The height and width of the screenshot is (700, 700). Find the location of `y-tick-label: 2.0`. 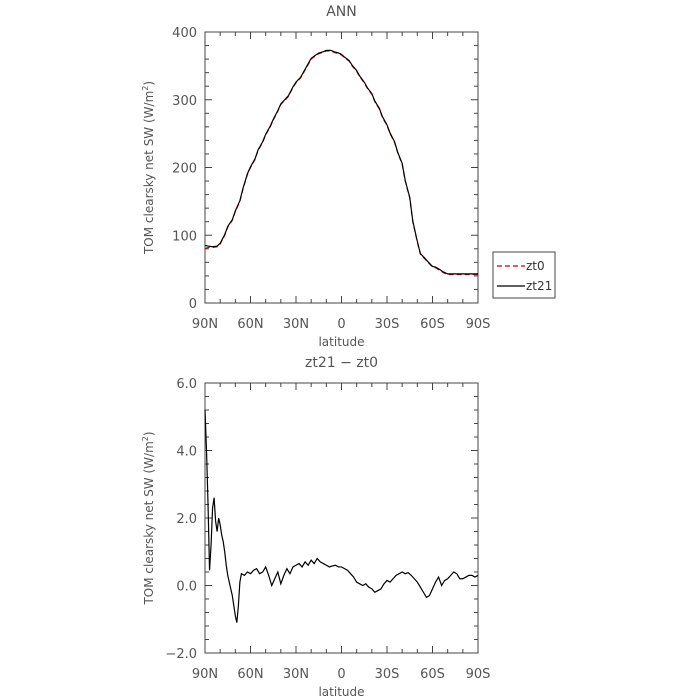

y-tick-label: 2.0 is located at coordinates (186, 519).